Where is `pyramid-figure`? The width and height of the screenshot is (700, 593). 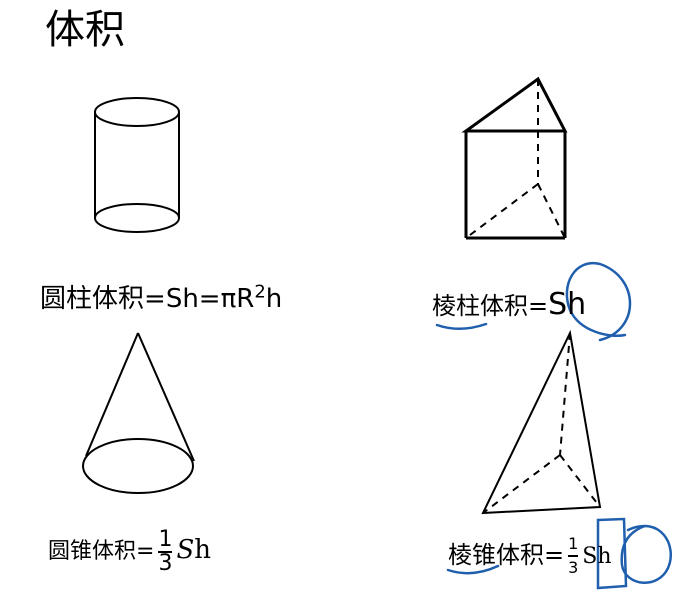 pyramid-figure is located at coordinates (541, 422).